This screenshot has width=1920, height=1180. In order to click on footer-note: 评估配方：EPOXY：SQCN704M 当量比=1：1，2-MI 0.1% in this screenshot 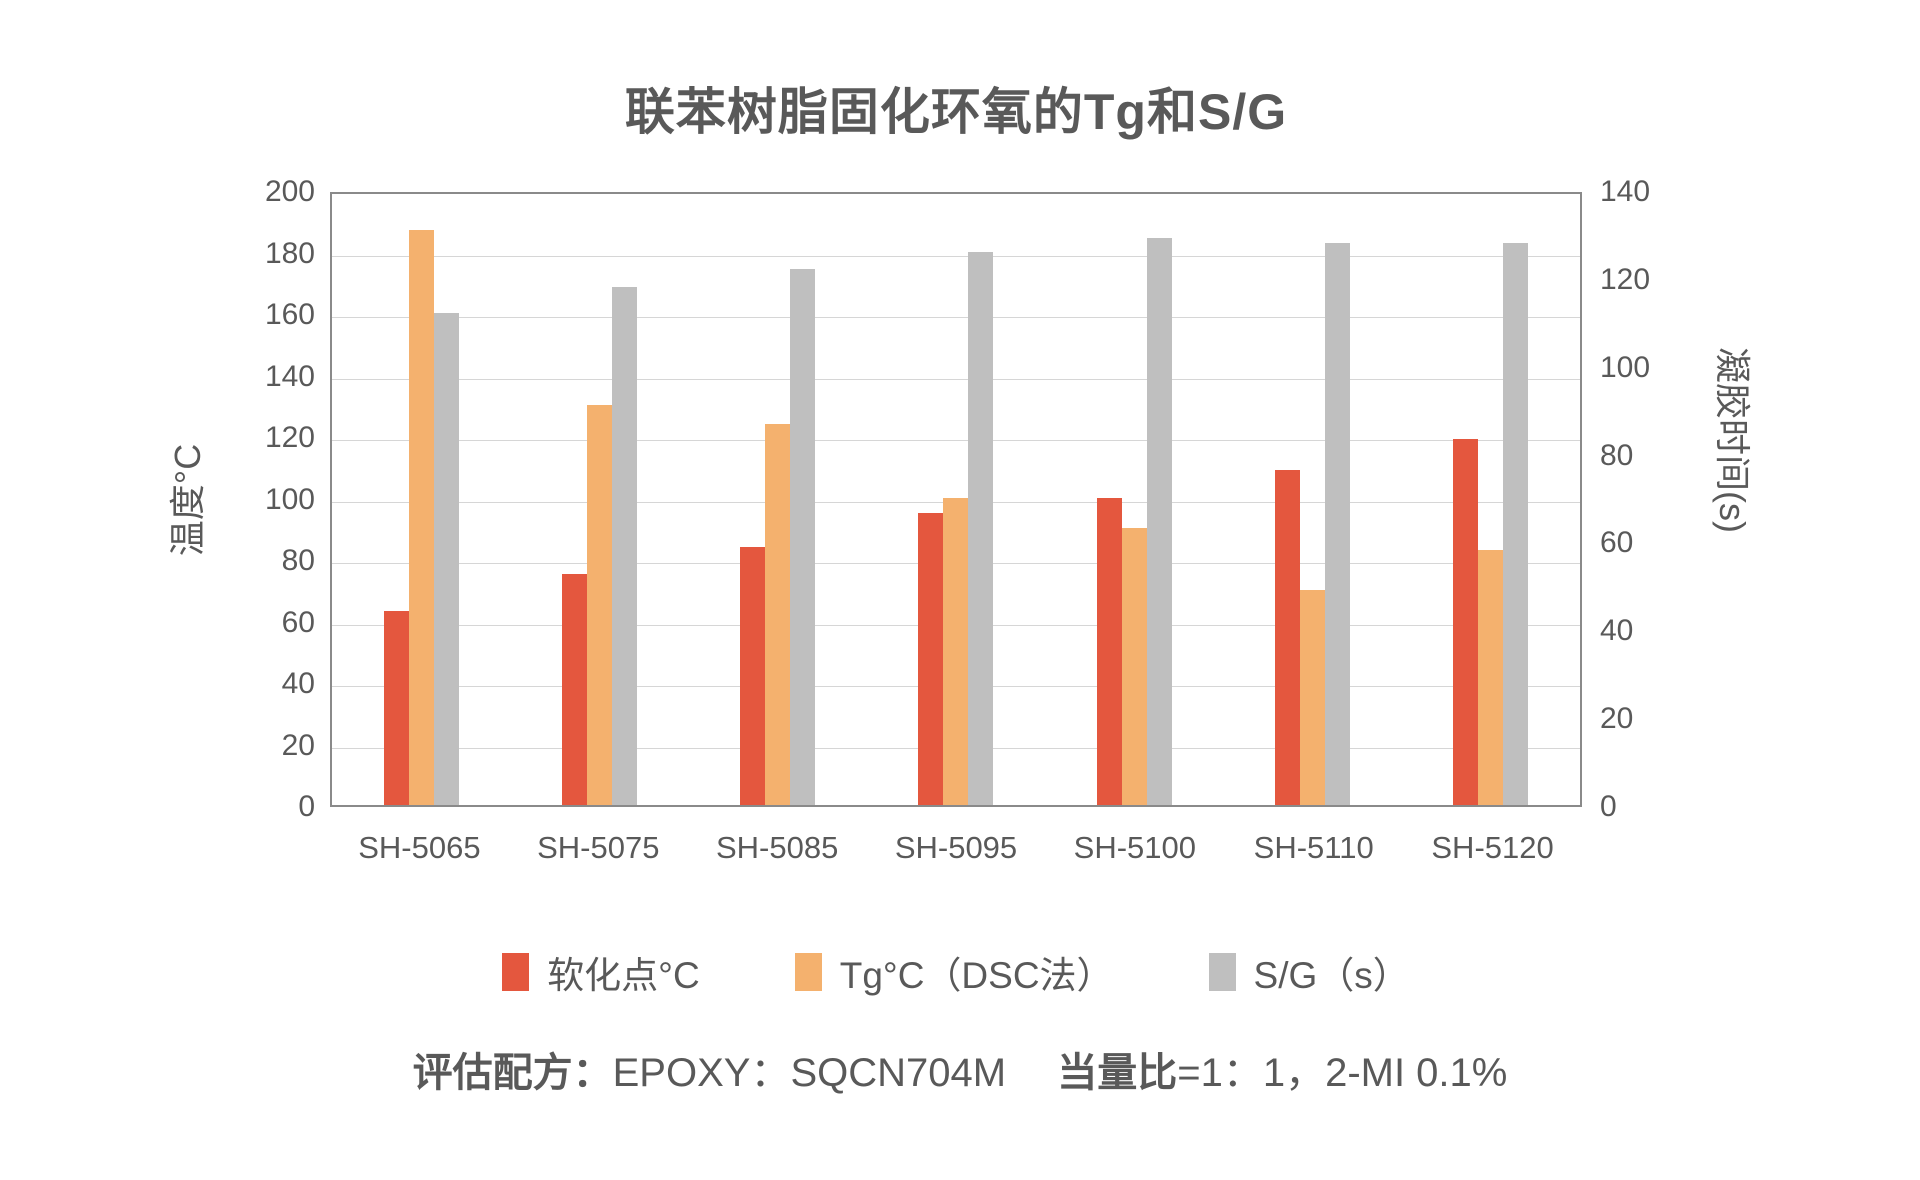, I will do `click(960, 1069)`.